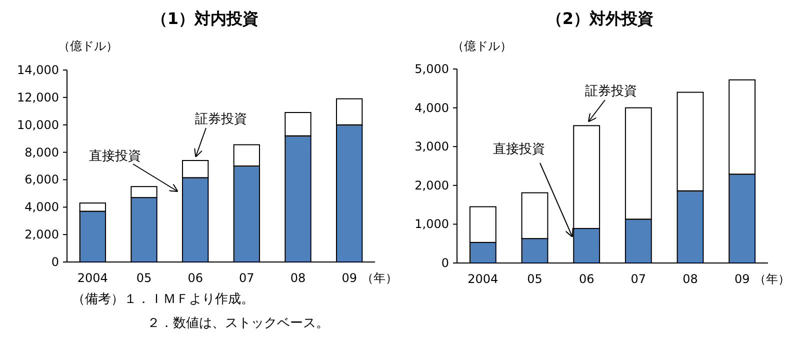 The image size is (790, 343). What do you see at coordinates (238, 323) in the screenshot?
I see `text: ２．数値は、ストックベース。` at bounding box center [238, 323].